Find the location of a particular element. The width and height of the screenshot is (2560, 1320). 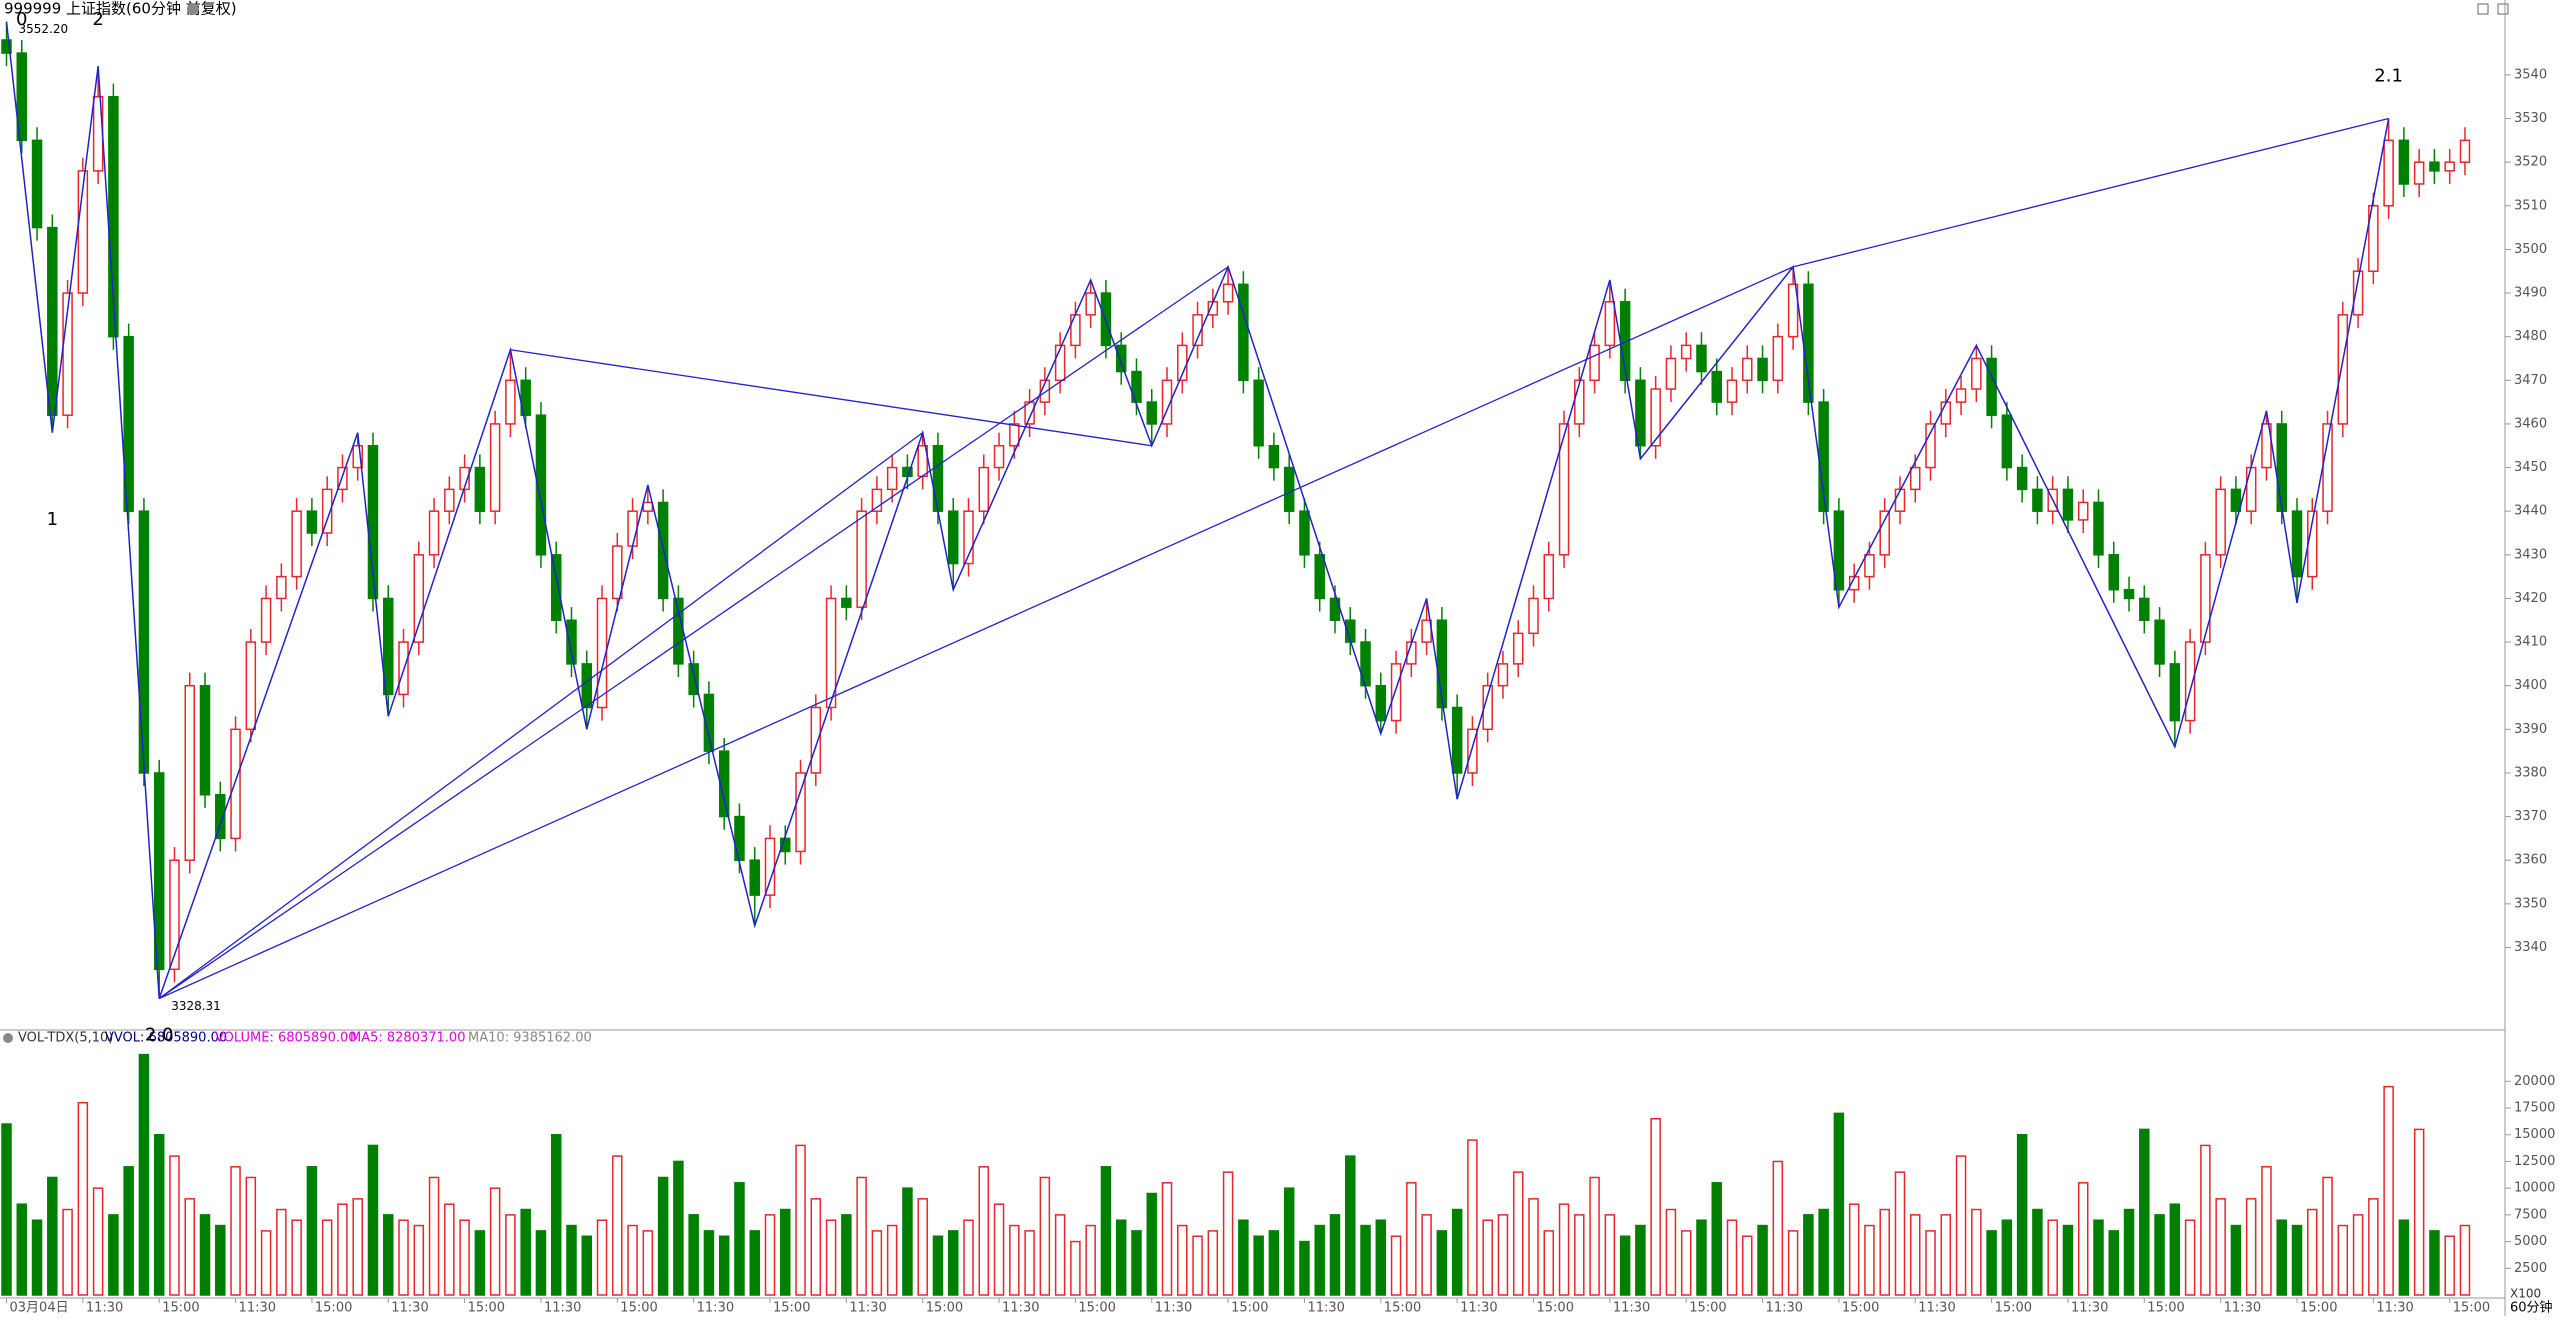

annotation: 2.0 is located at coordinates (159, 1034).